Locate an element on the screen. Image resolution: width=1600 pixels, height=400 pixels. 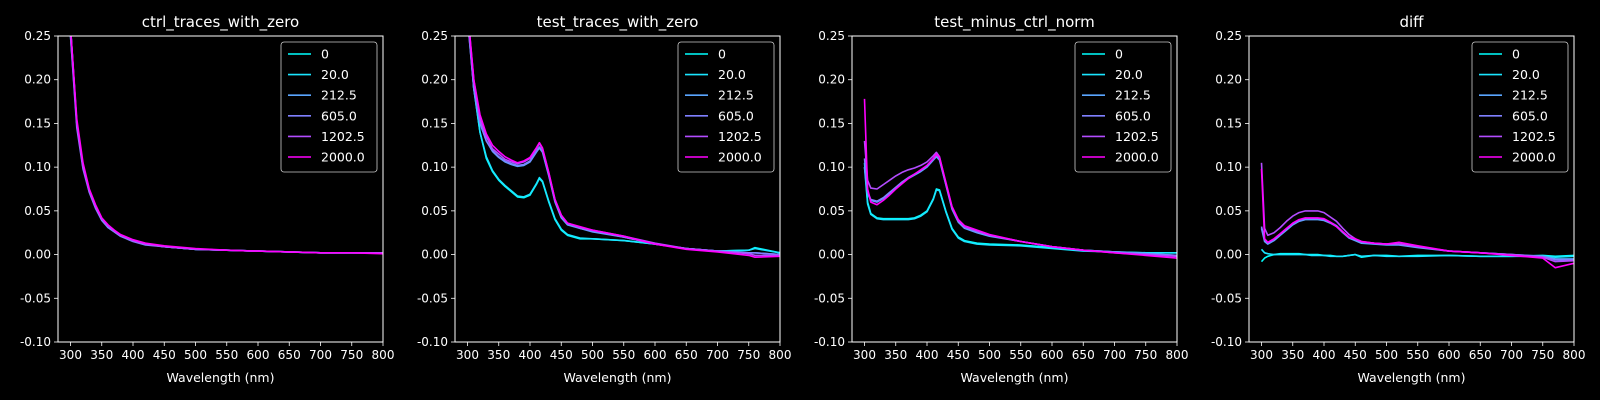
legend: 0 20.0 212.5 605.0 1202.5 2000.0 is located at coordinates (1123, 107).